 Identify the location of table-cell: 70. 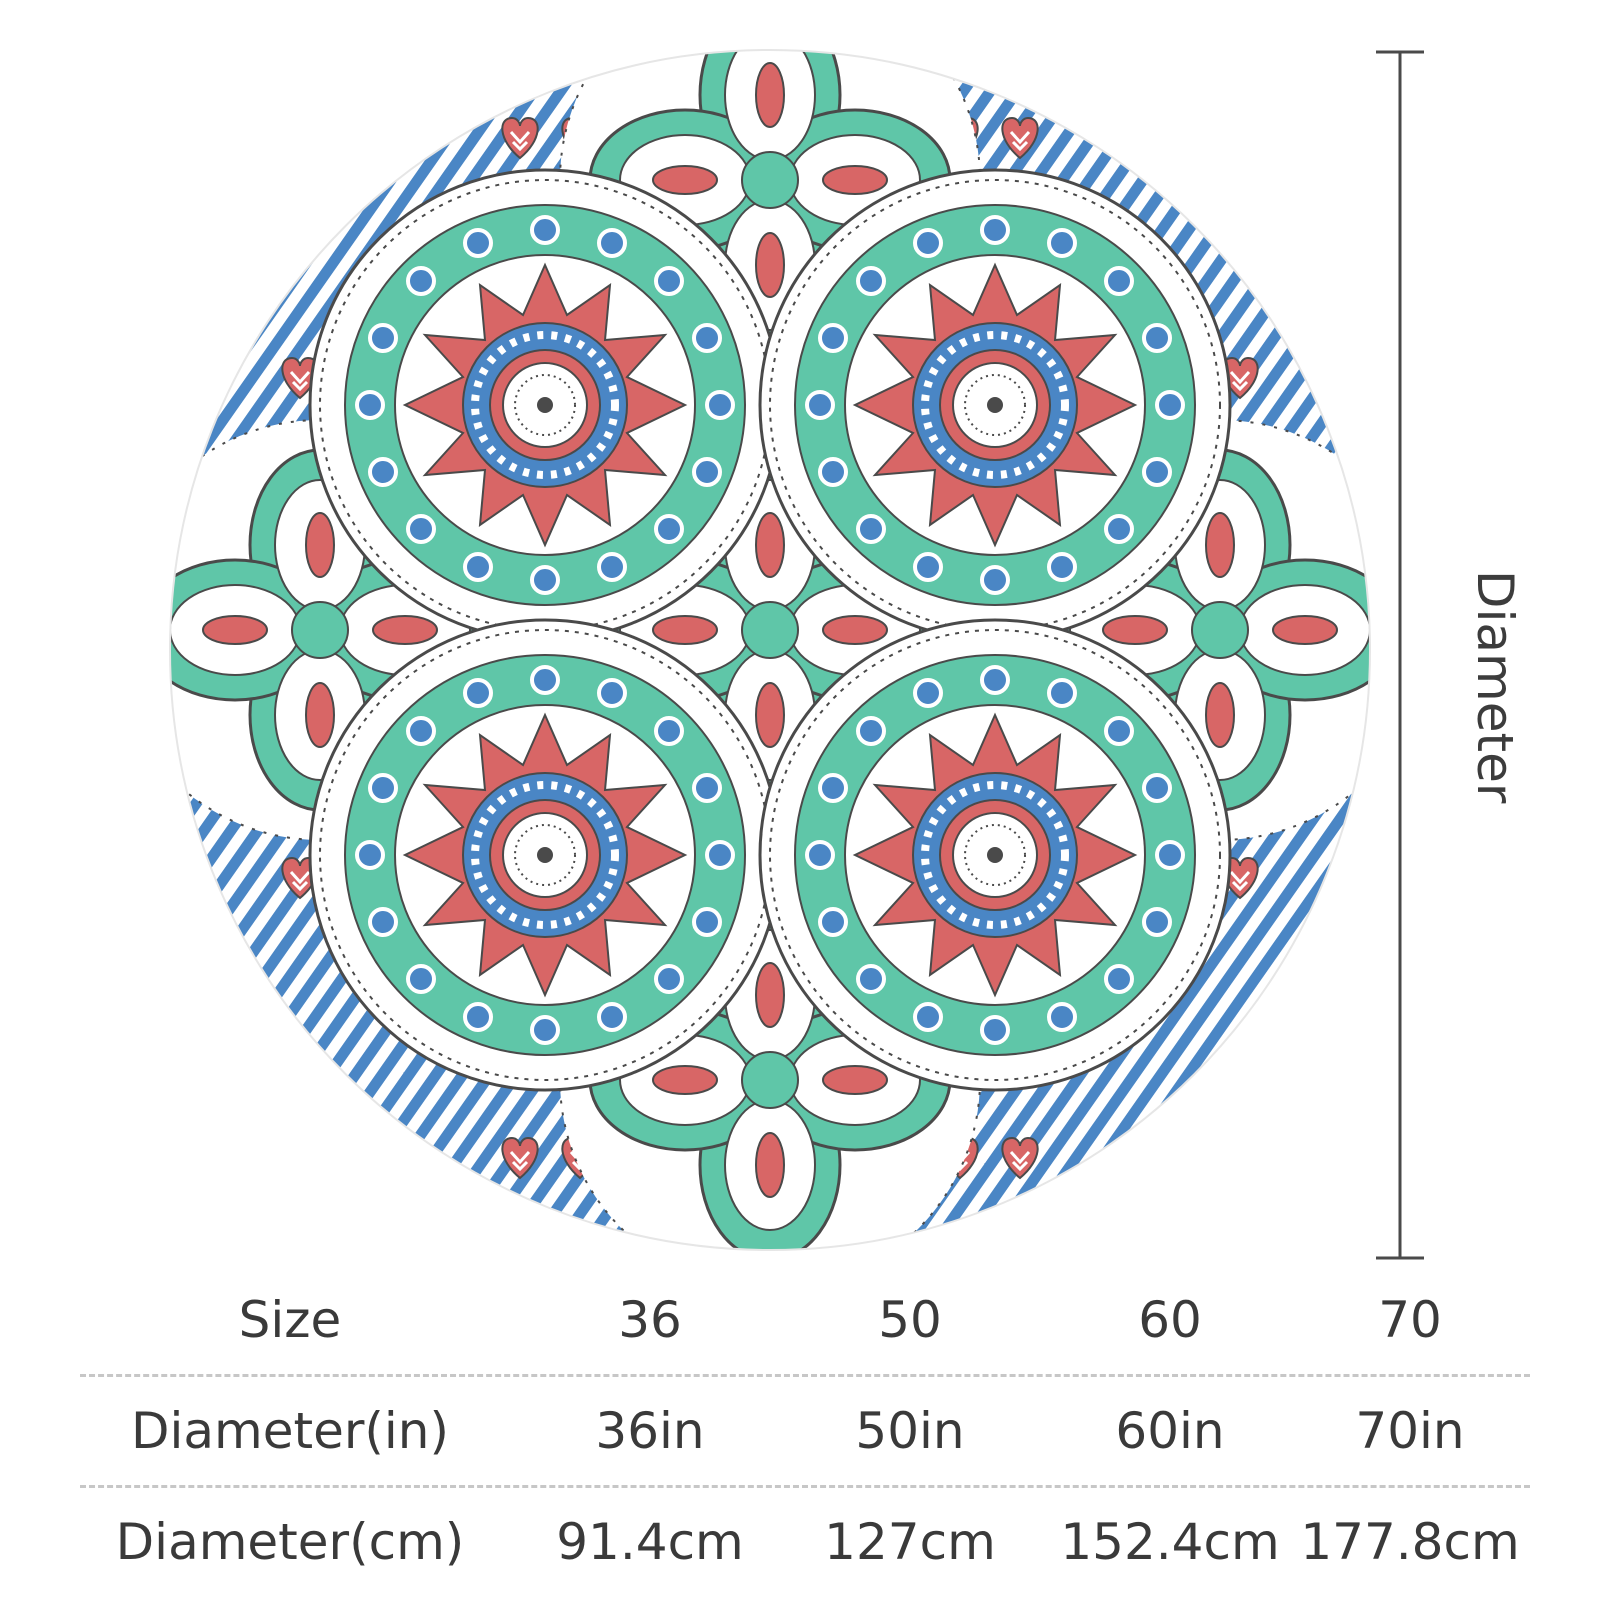
(1410, 1320).